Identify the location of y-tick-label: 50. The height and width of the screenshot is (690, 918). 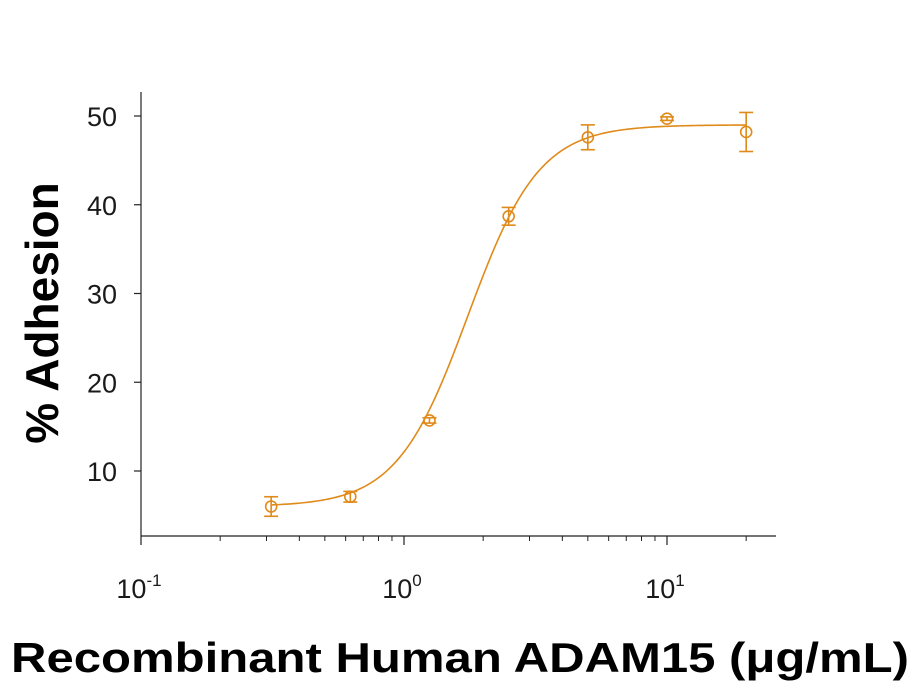
(102, 117).